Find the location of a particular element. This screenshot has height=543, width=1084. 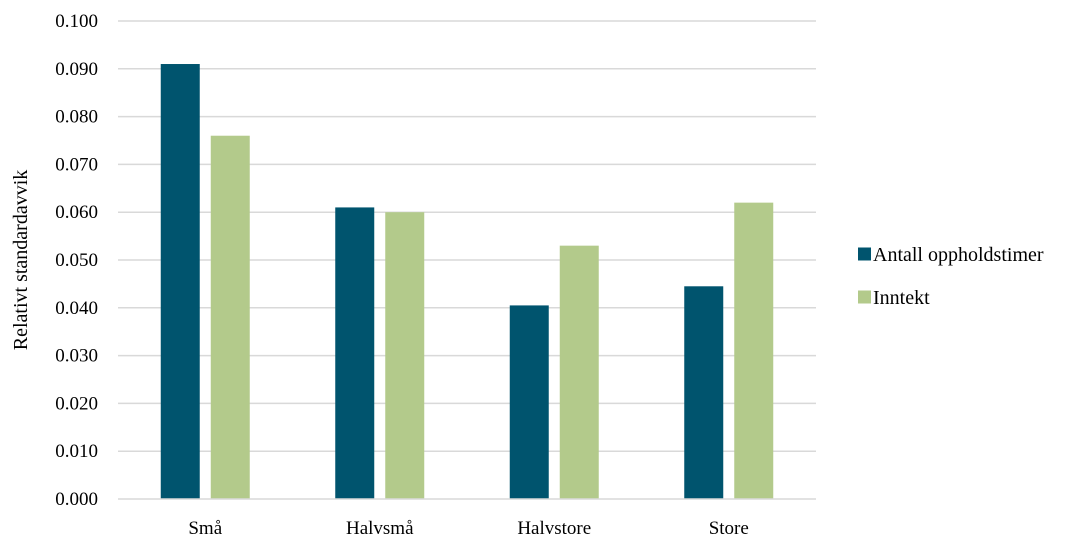

y-tick-label: 0.050 is located at coordinates (76, 260).